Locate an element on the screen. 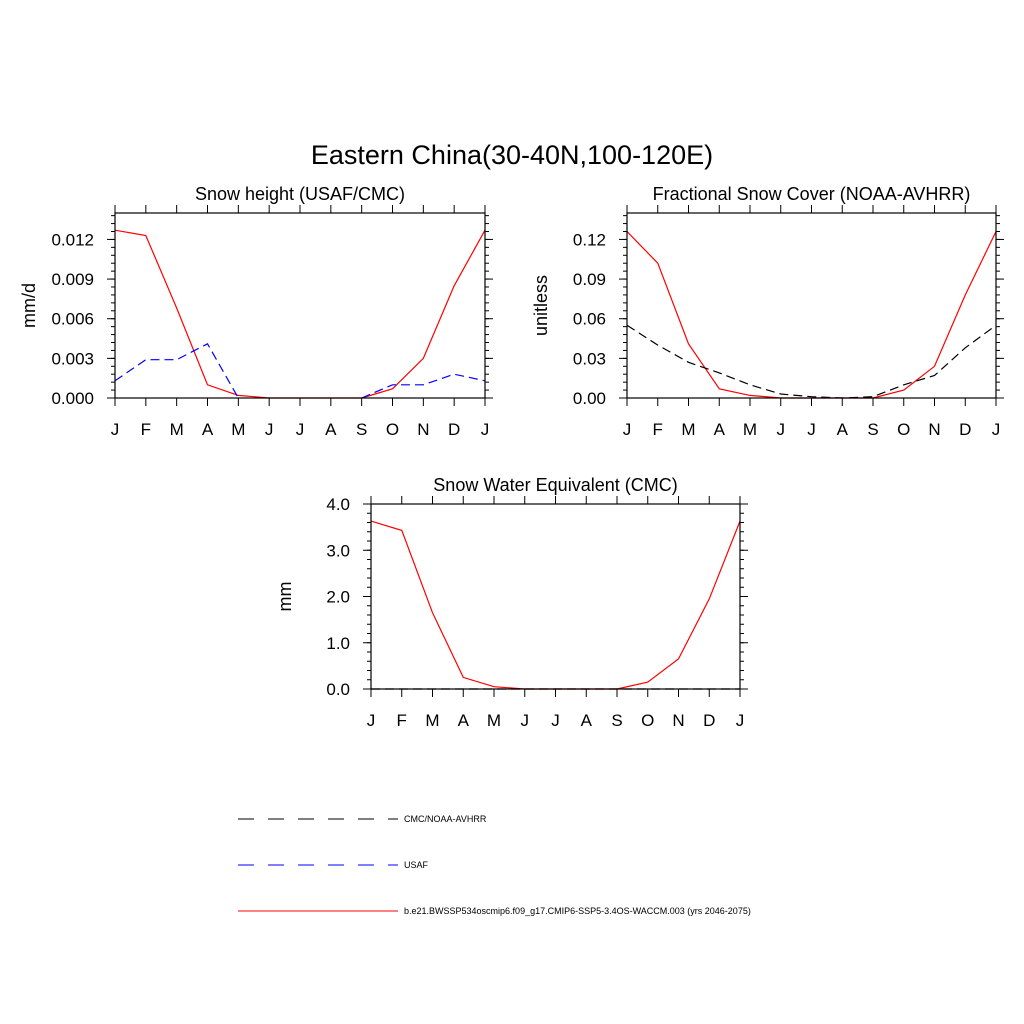 The height and width of the screenshot is (1024, 1024). series-line-usaf is located at coordinates (423, 386).